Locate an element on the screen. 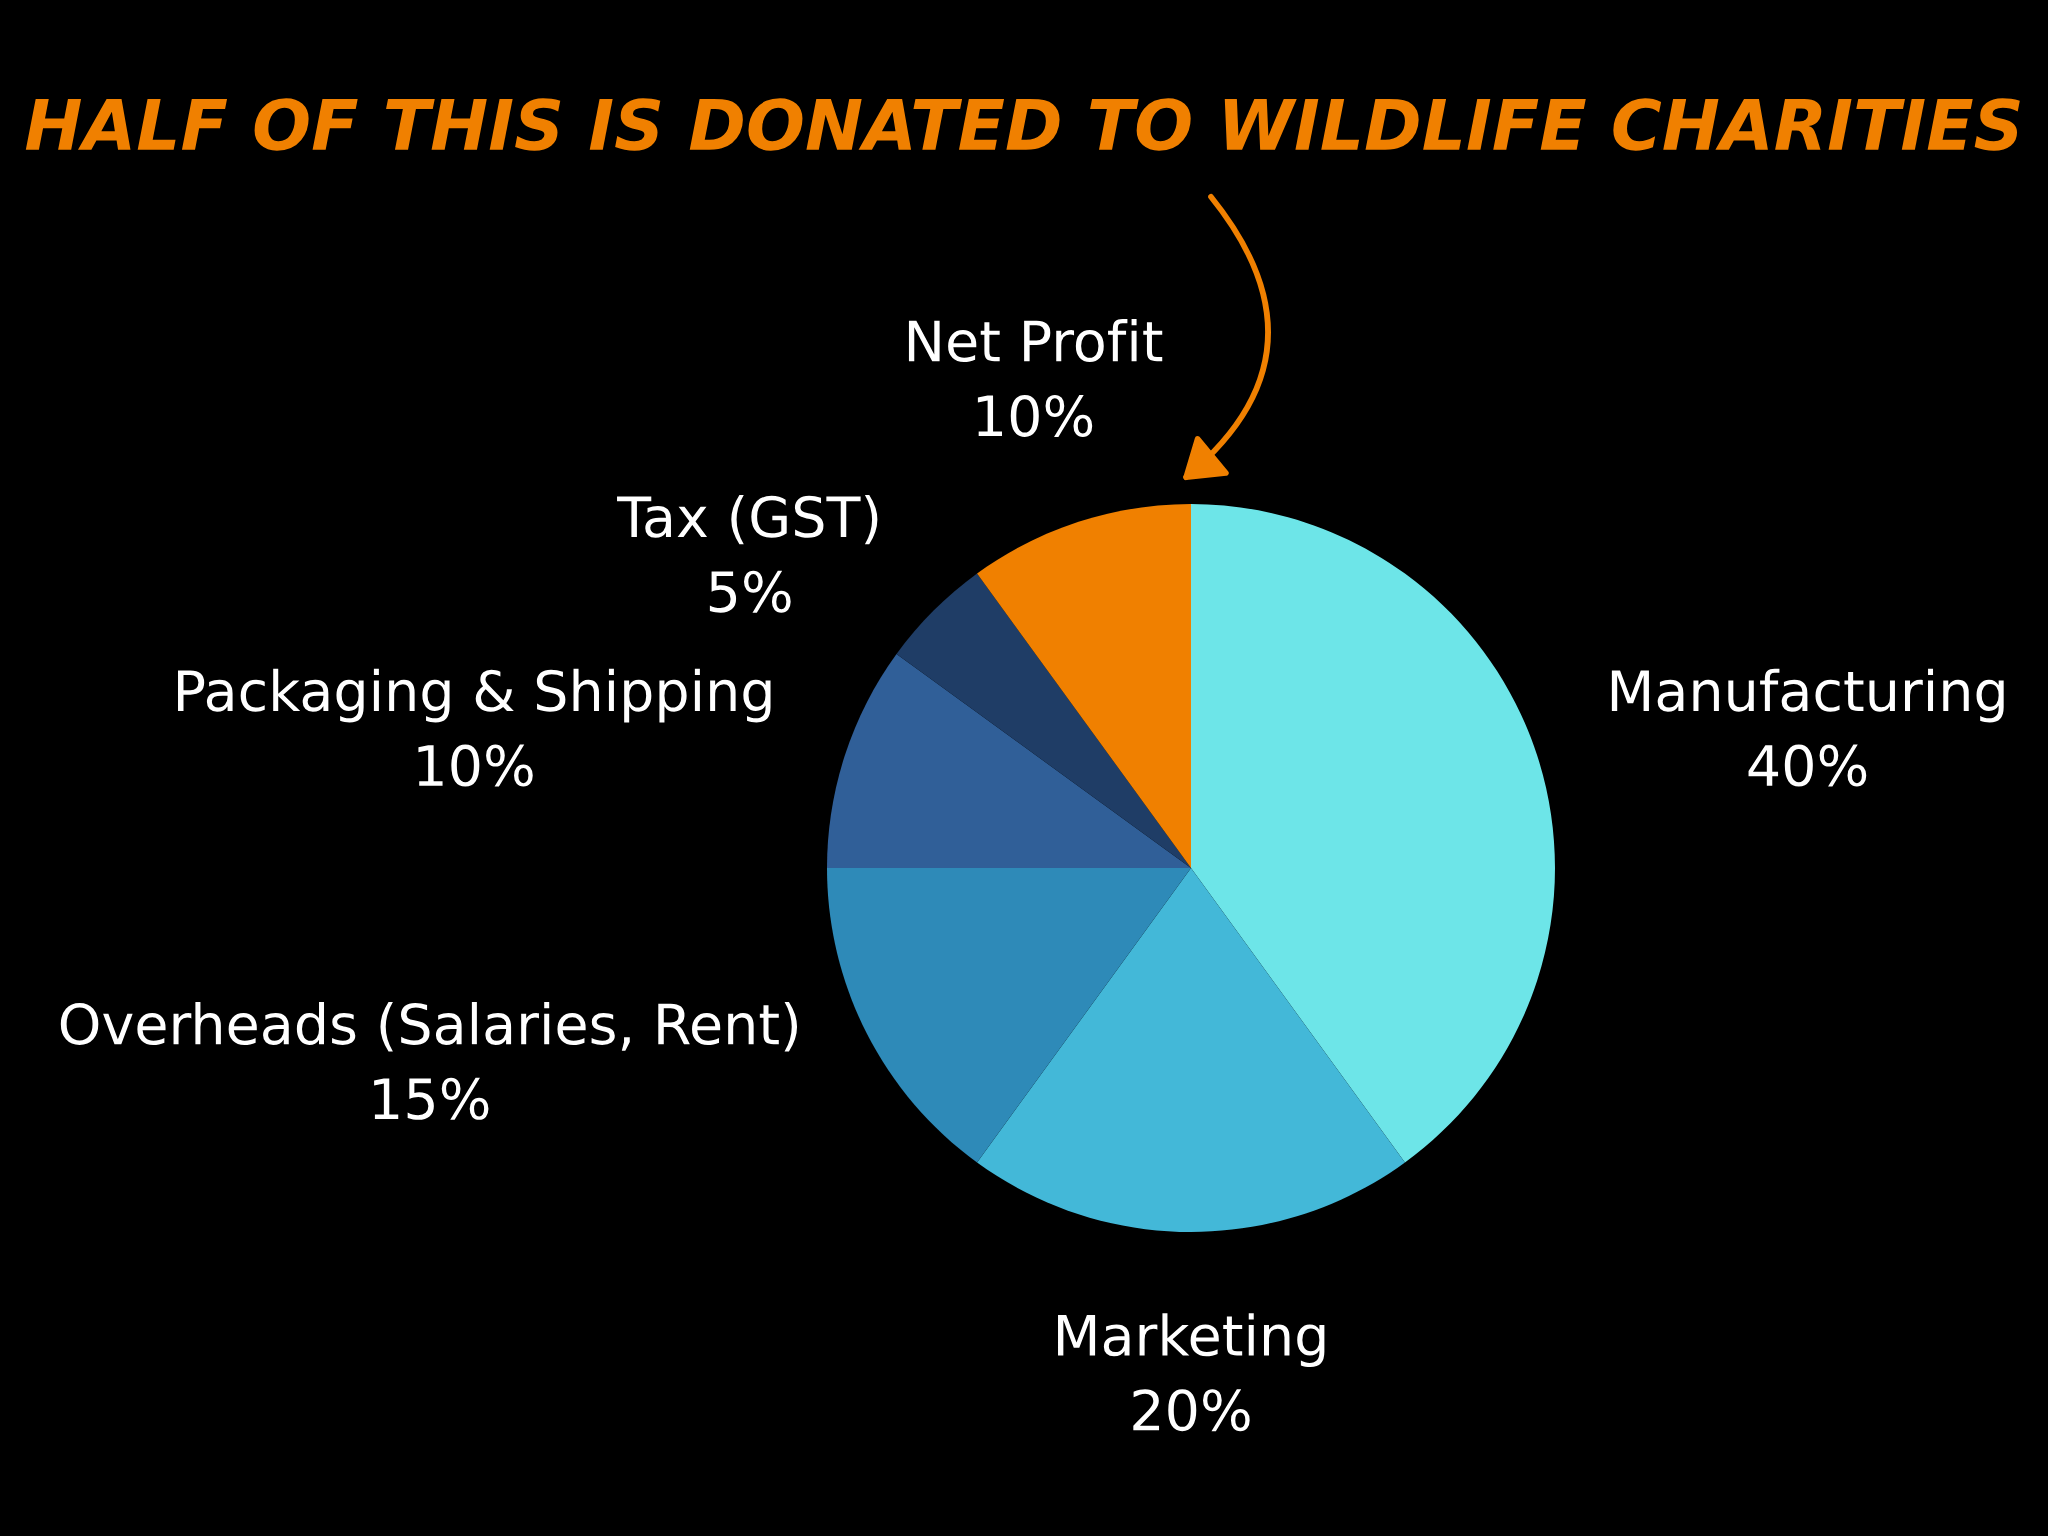 The image size is (2048, 1536). slice-label: Manufacturing is located at coordinates (1807, 695).